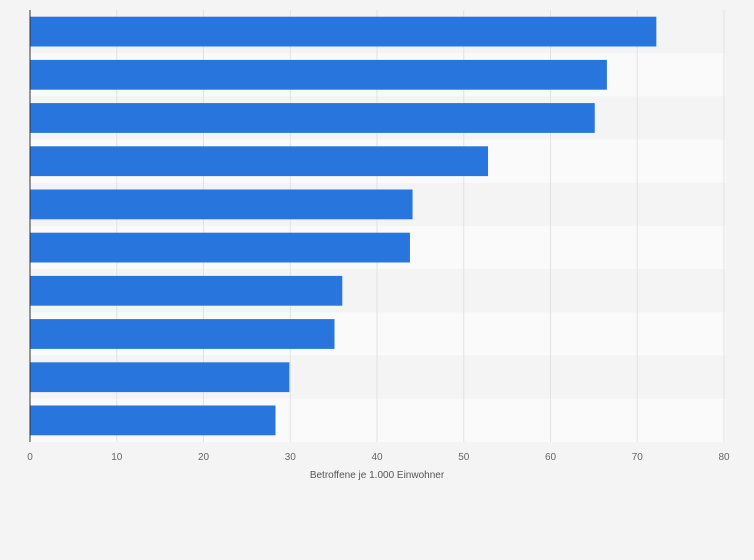 The image size is (754, 560). What do you see at coordinates (551, 457) in the screenshot?
I see `x-tick-label: 60` at bounding box center [551, 457].